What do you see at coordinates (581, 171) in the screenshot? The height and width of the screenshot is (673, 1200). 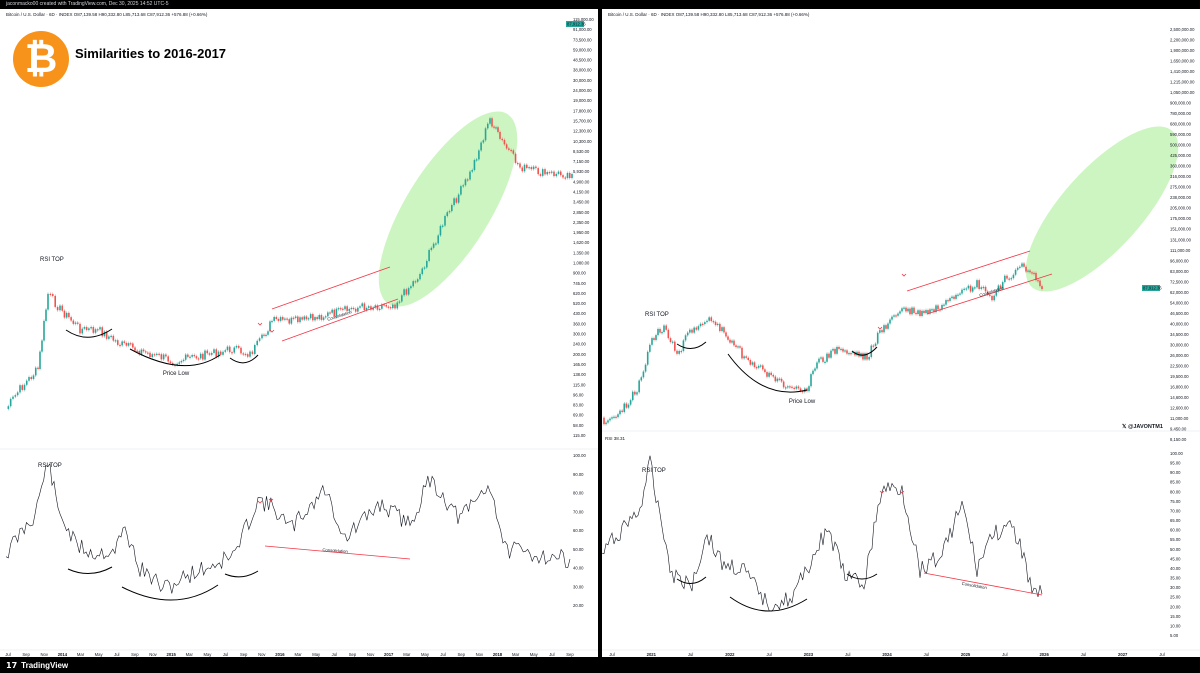 I see `price-axis-label: 5,930.00` at bounding box center [581, 171].